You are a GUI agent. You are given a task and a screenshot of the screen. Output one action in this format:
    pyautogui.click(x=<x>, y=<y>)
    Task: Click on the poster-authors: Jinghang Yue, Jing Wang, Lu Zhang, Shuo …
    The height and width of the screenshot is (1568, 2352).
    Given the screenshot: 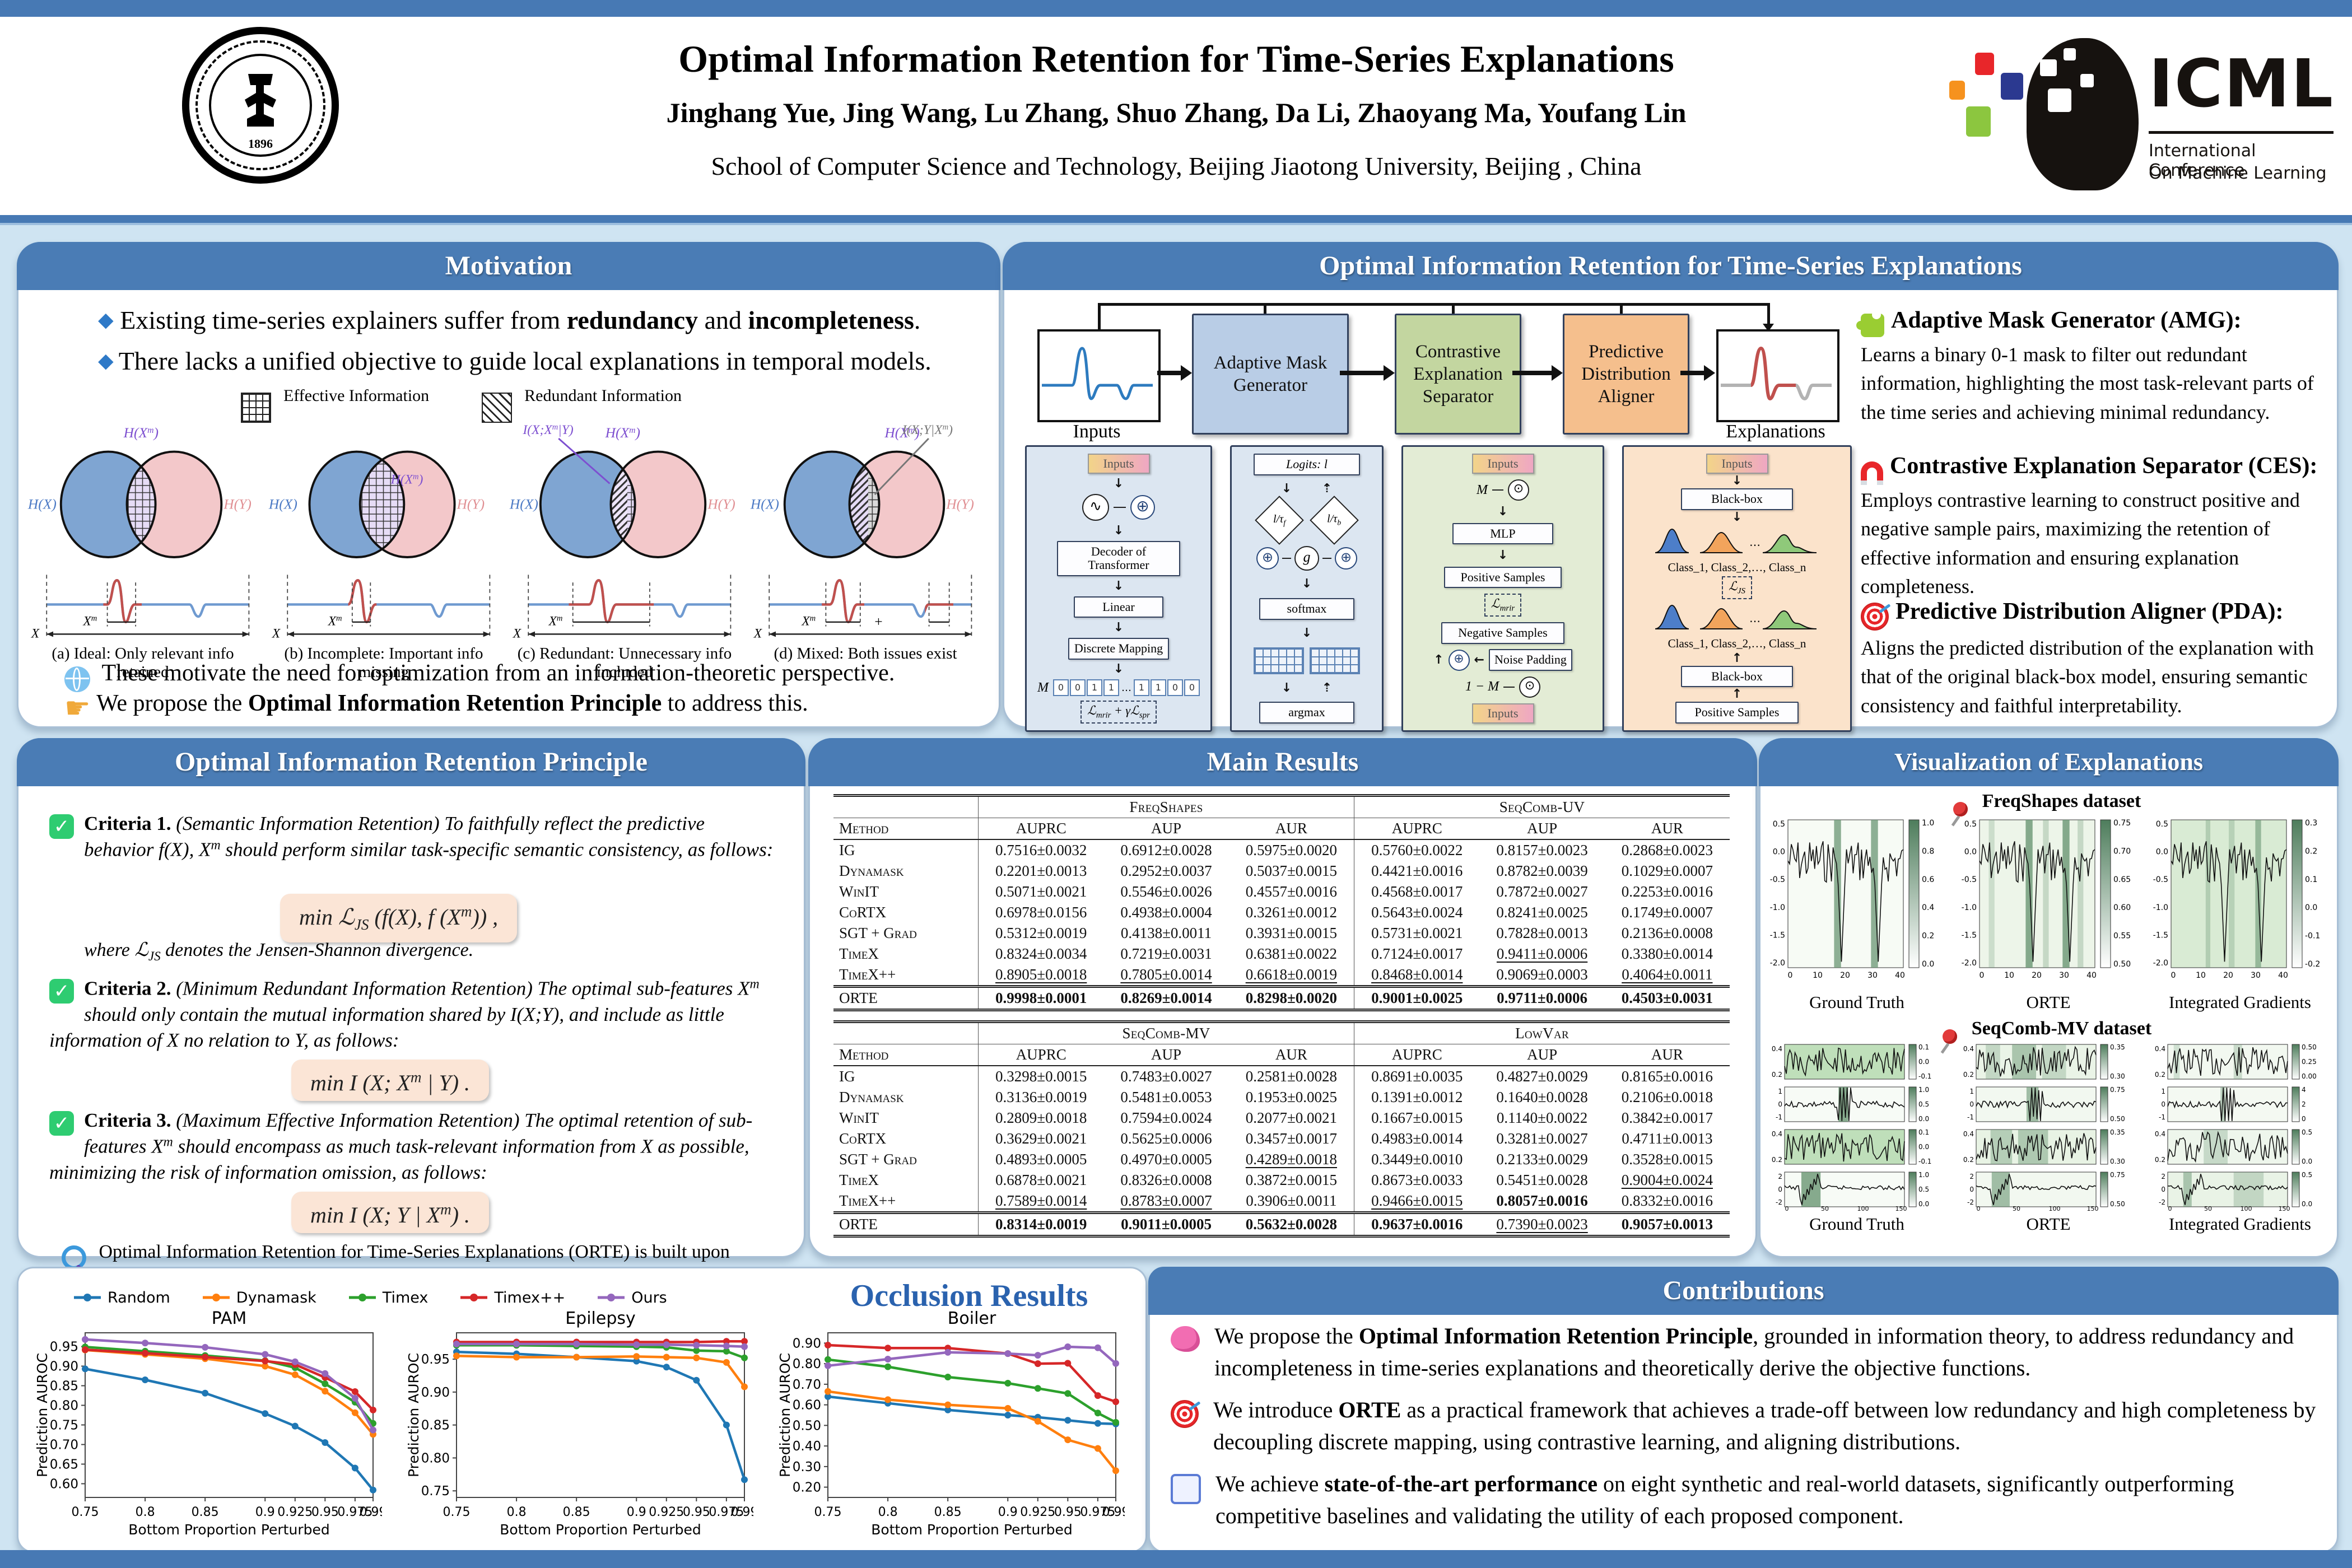 What is the action you would take?
    pyautogui.click(x=1176, y=113)
    